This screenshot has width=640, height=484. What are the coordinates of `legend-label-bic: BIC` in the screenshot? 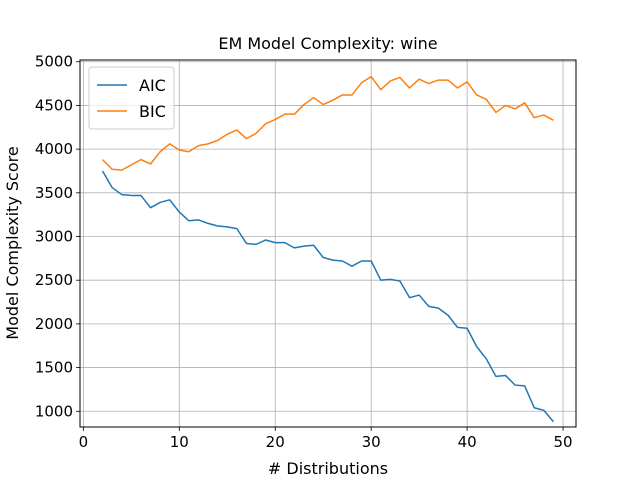 It's located at (152, 111).